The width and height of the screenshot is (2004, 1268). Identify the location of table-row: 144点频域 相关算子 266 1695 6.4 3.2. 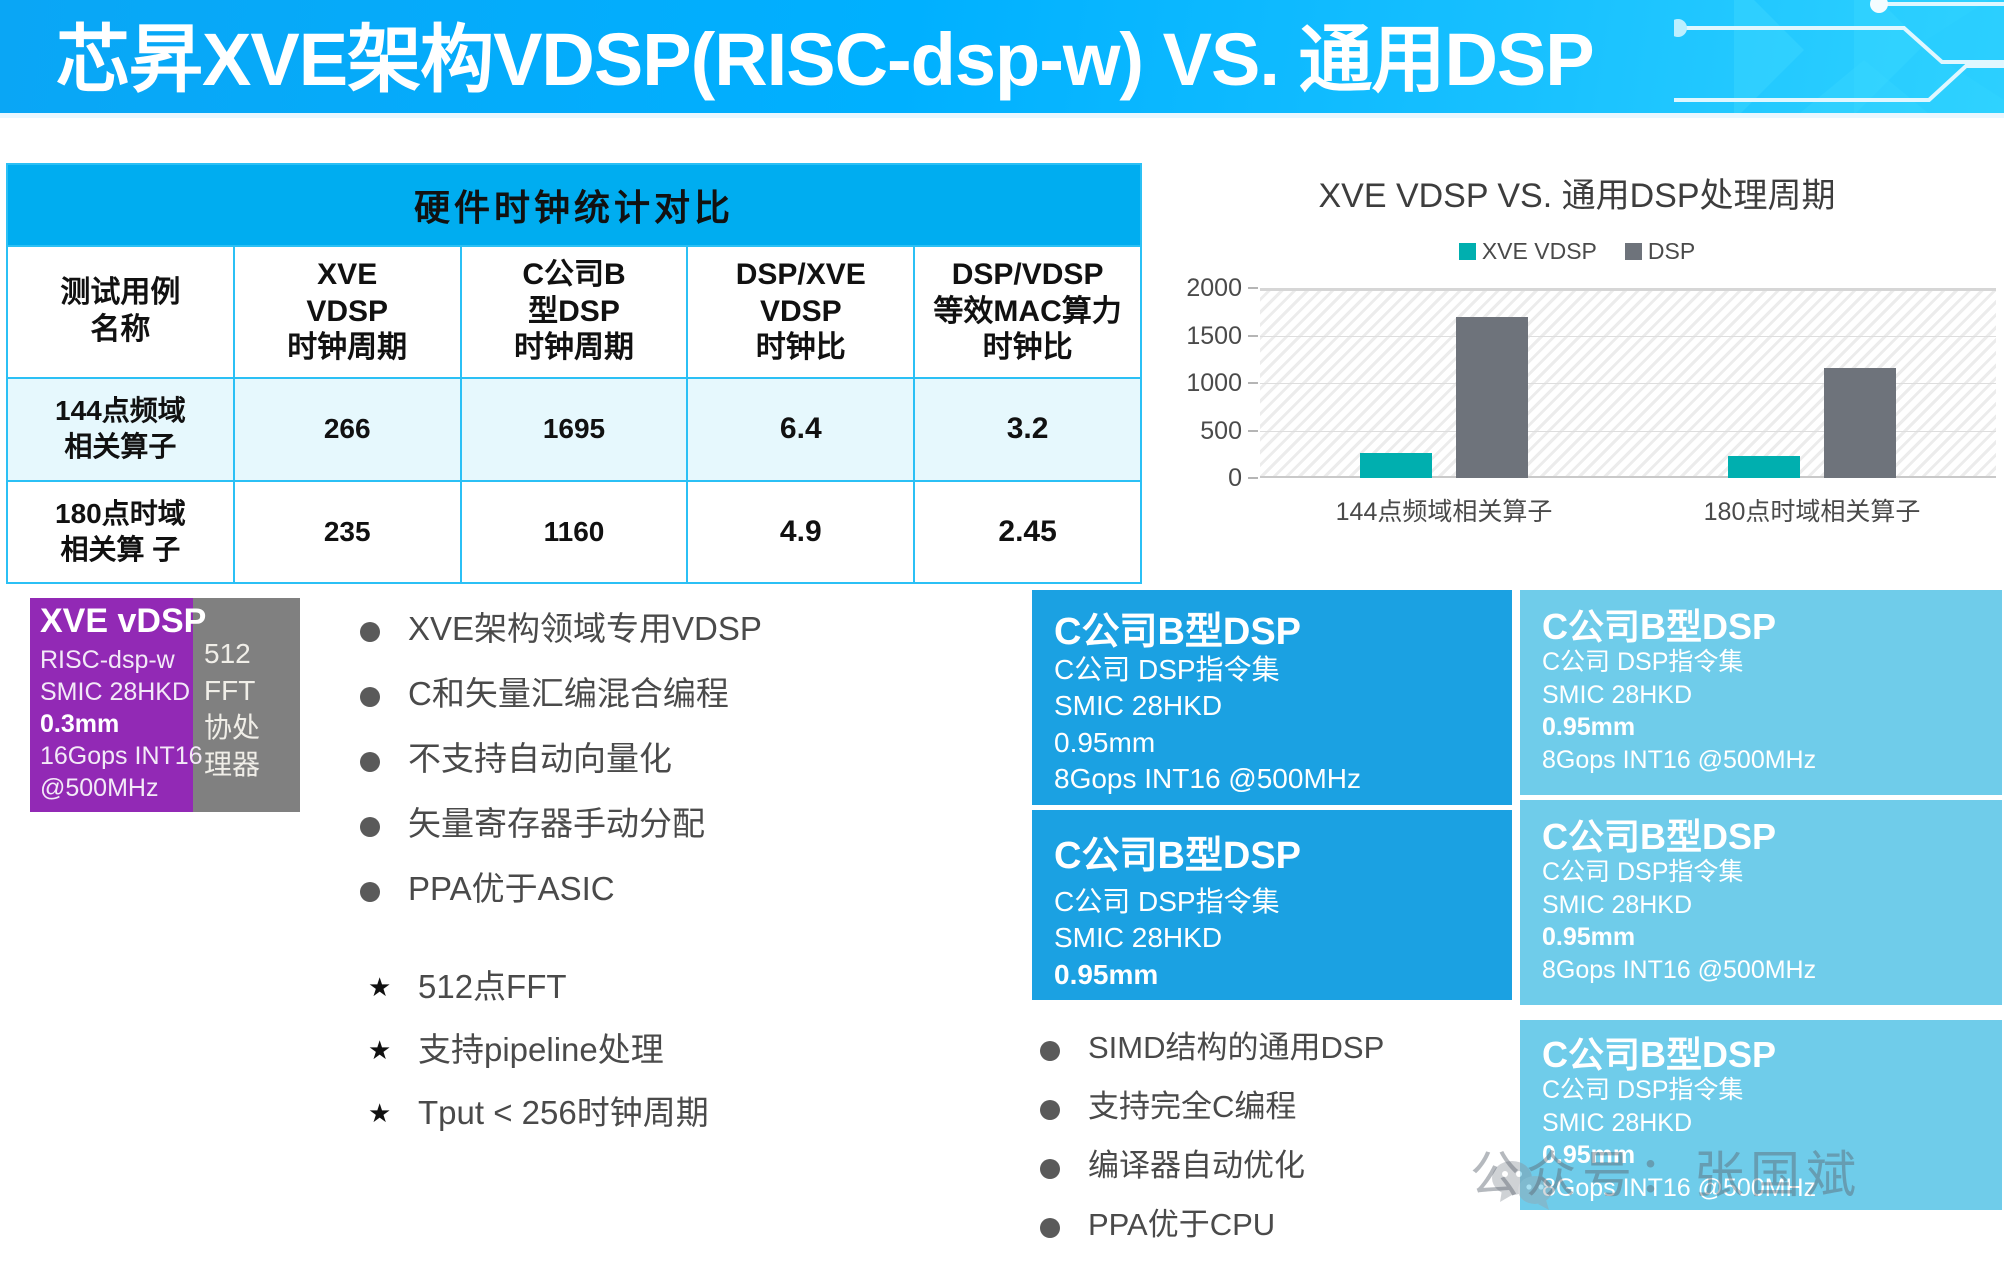
(574, 429).